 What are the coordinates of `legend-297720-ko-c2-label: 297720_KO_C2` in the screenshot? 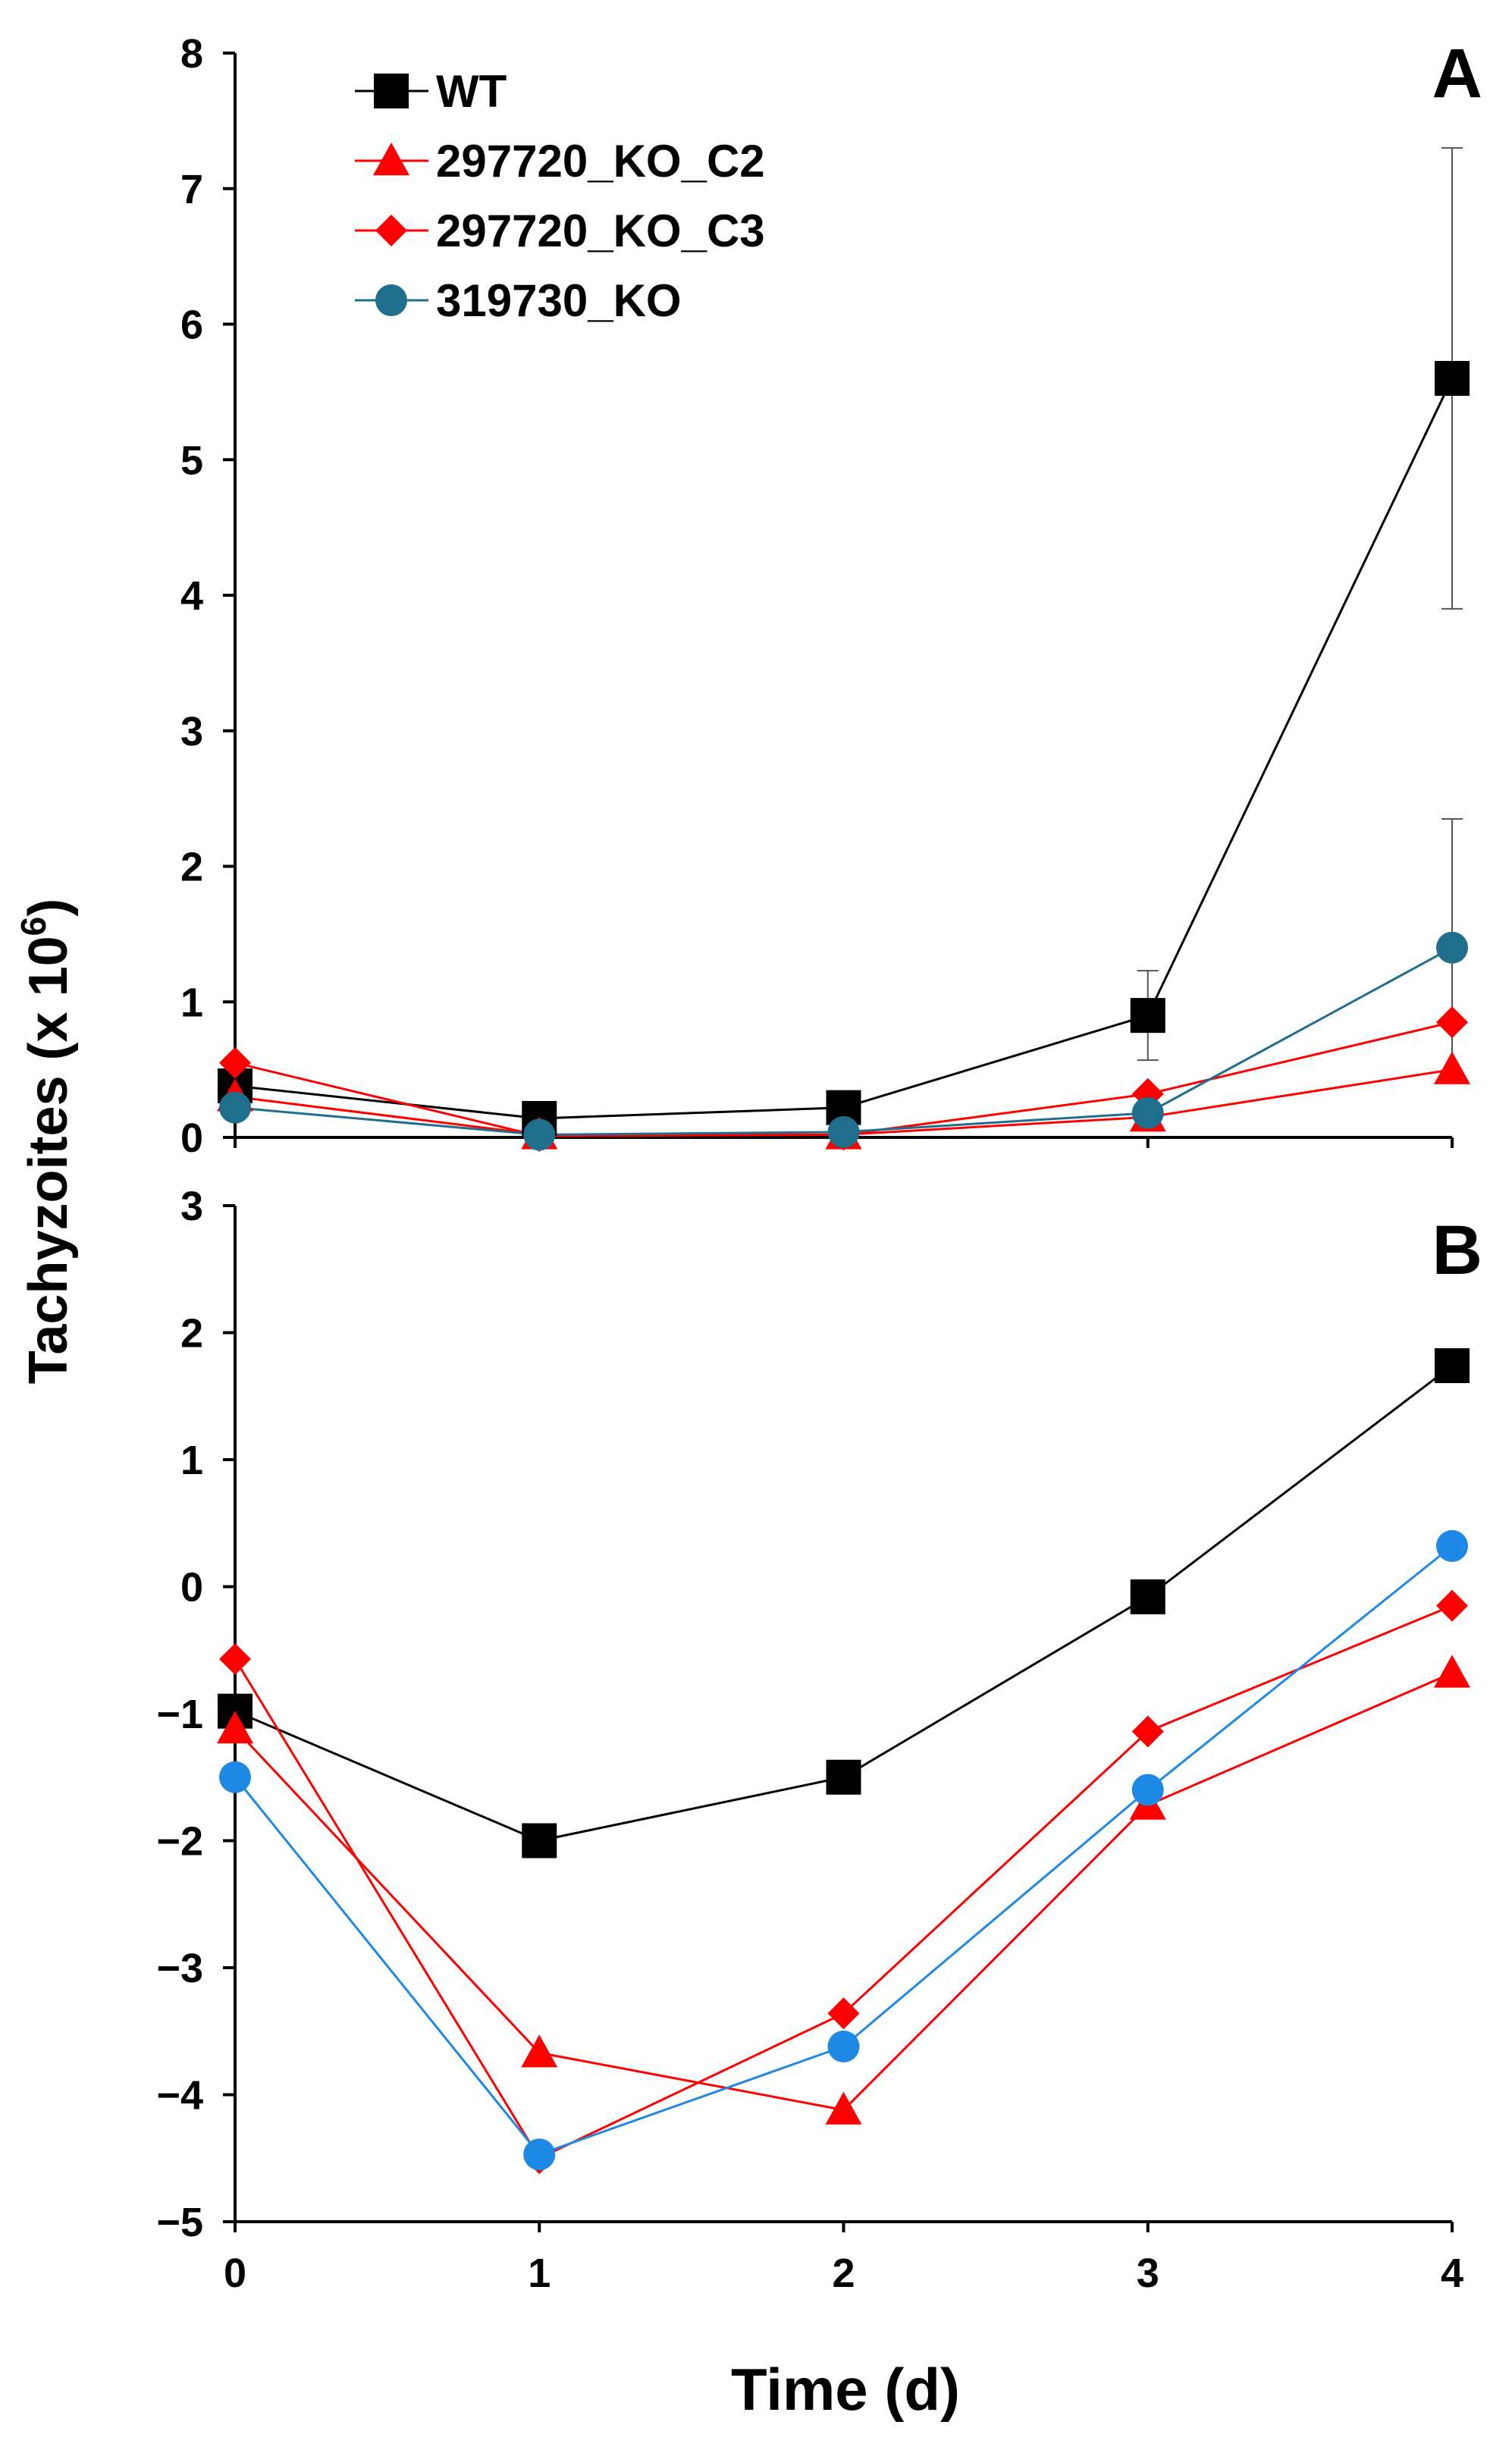 It's located at (600, 161).